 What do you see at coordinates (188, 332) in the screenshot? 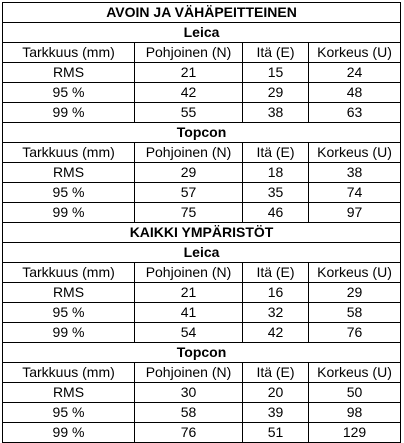
I see `value-cell: 54` at bounding box center [188, 332].